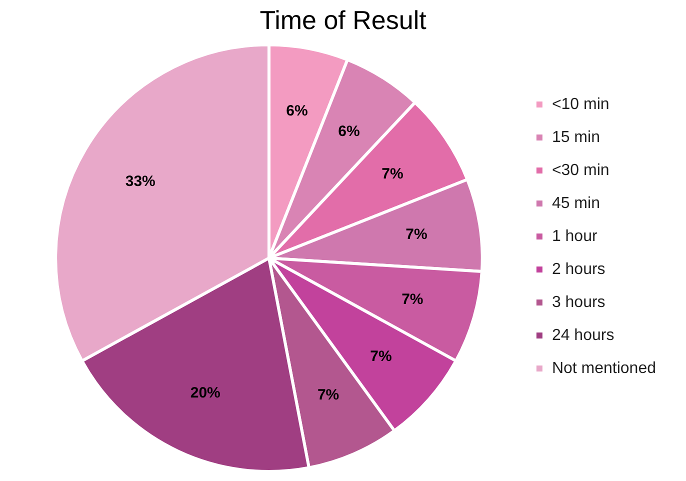  I want to click on legend-label: 24 hours, so click(583, 335).